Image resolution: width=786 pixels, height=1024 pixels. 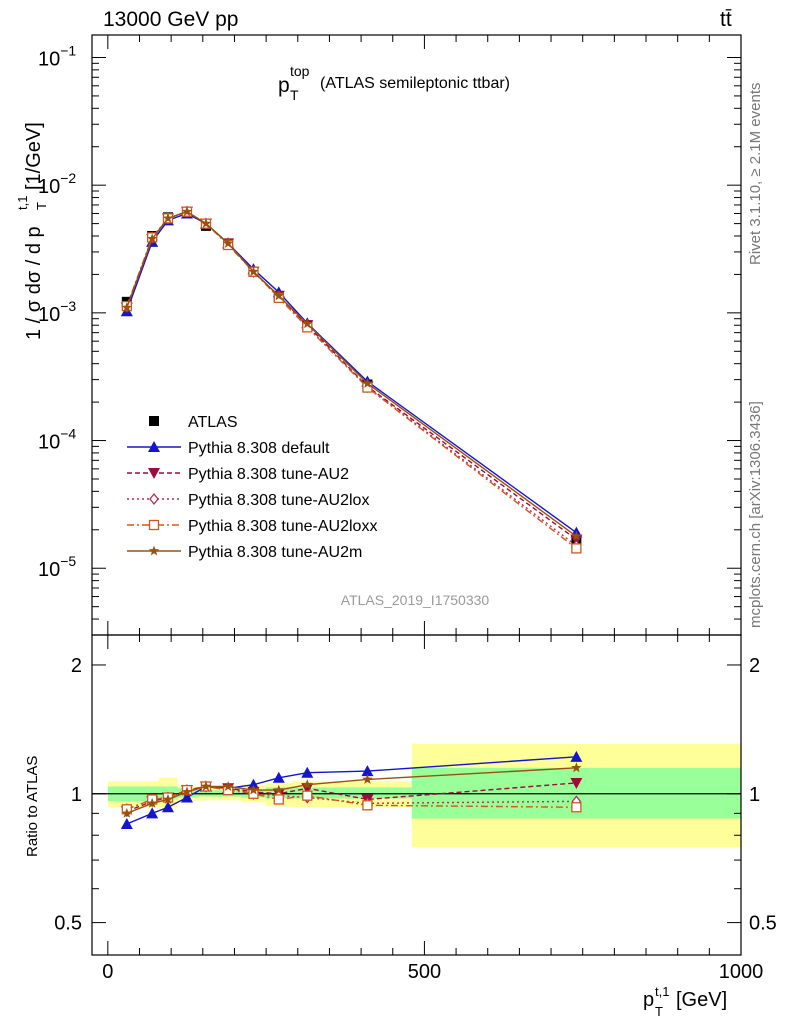 I want to click on main-y-axis-title: 1 / σ dσ / d p T t,1 [1/GeV], so click(x=32, y=231).